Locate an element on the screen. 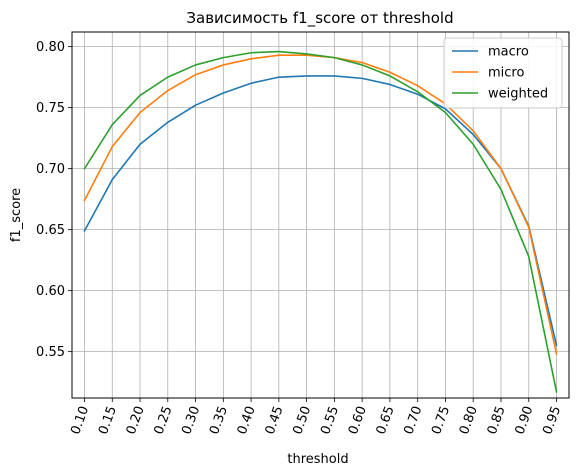  x-tick-label: 0.15 is located at coordinates (108, 420).